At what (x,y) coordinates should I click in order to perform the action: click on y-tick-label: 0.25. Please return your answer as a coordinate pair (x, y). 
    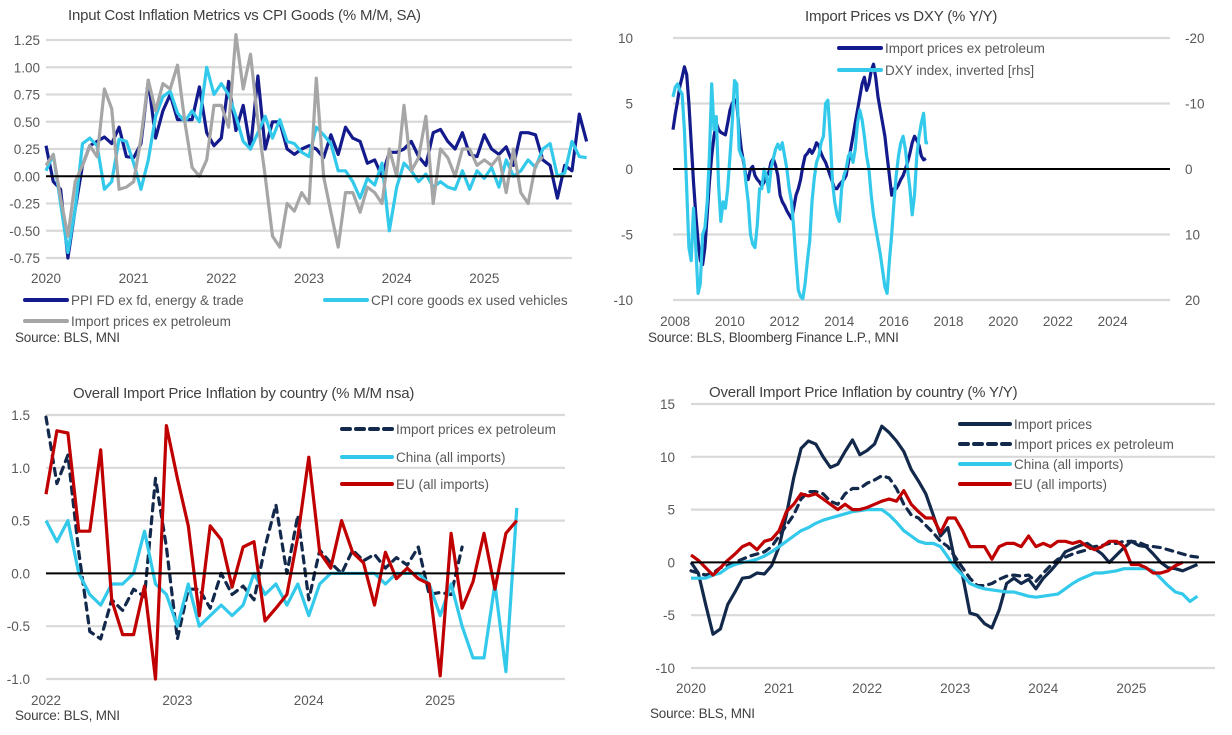
    Looking at the image, I should click on (27, 149).